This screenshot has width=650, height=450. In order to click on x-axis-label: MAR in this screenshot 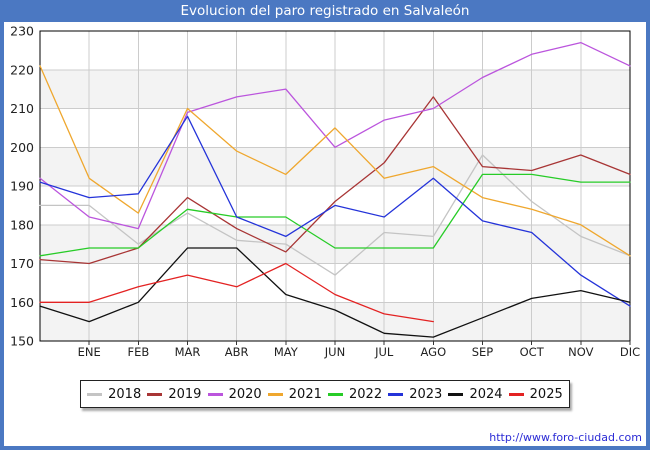, I will do `click(188, 352)`.